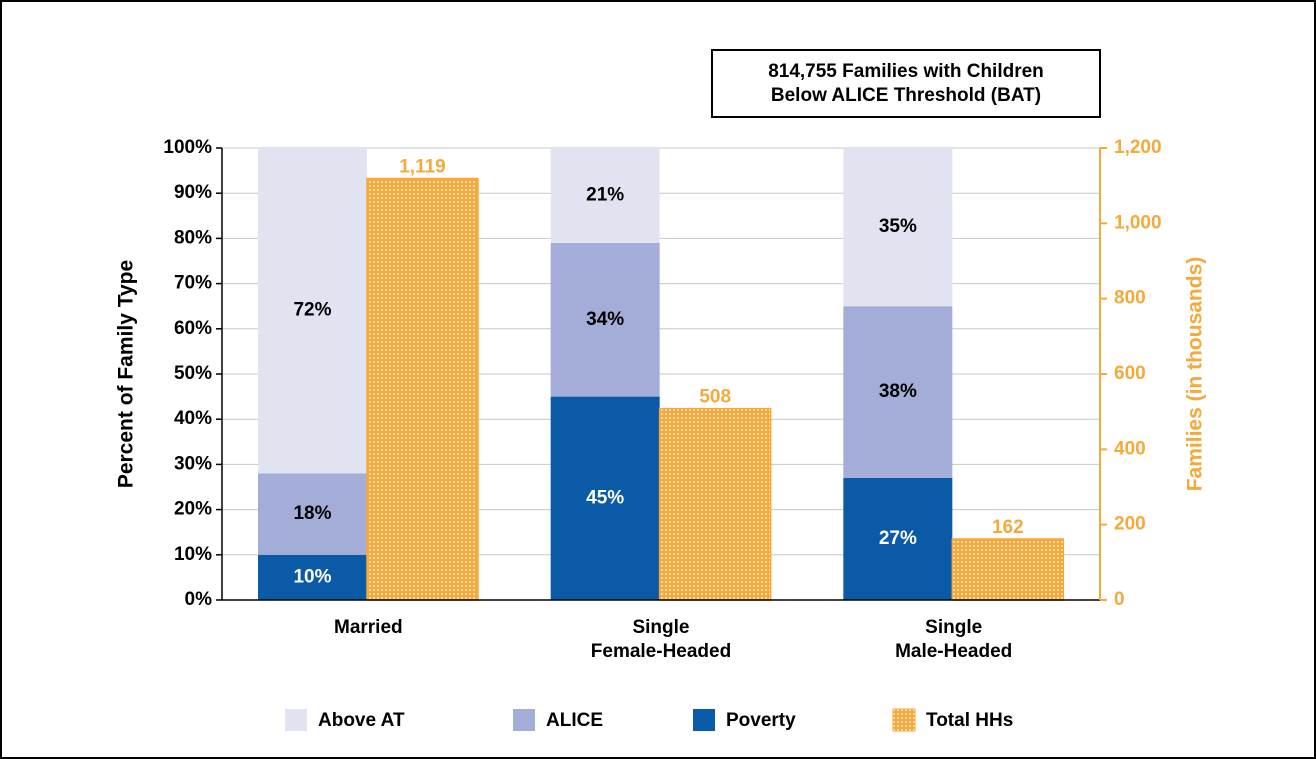 The height and width of the screenshot is (759, 1316). Describe the element at coordinates (1195, 374) in the screenshot. I see `y2-axis-title: Families (in thousands)` at that location.